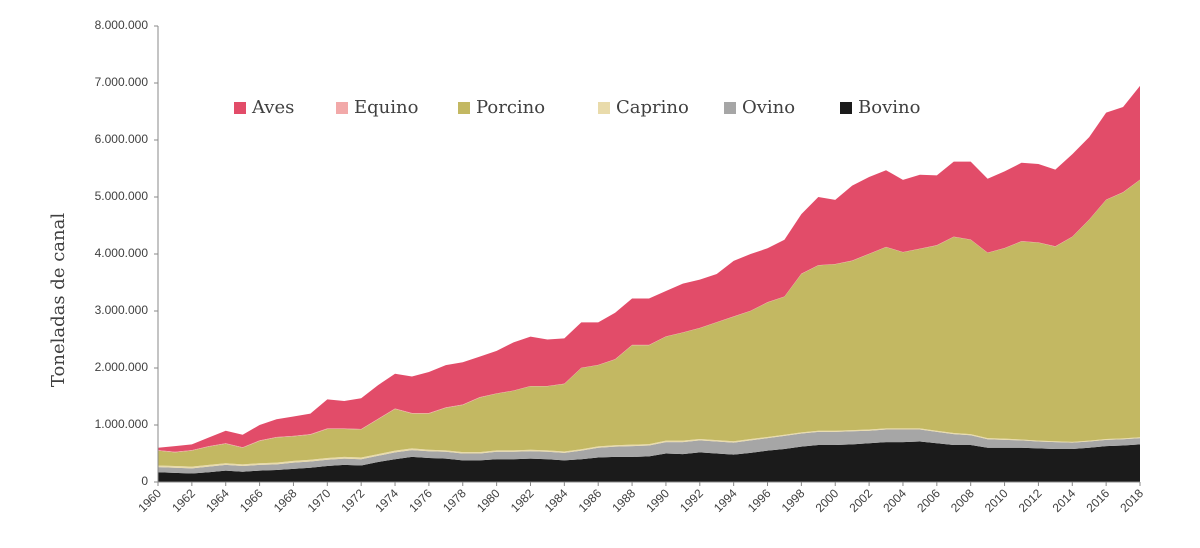 The height and width of the screenshot is (548, 1200). What do you see at coordinates (217, 500) in the screenshot?
I see `x-tick-label: 1964` at bounding box center [217, 500].